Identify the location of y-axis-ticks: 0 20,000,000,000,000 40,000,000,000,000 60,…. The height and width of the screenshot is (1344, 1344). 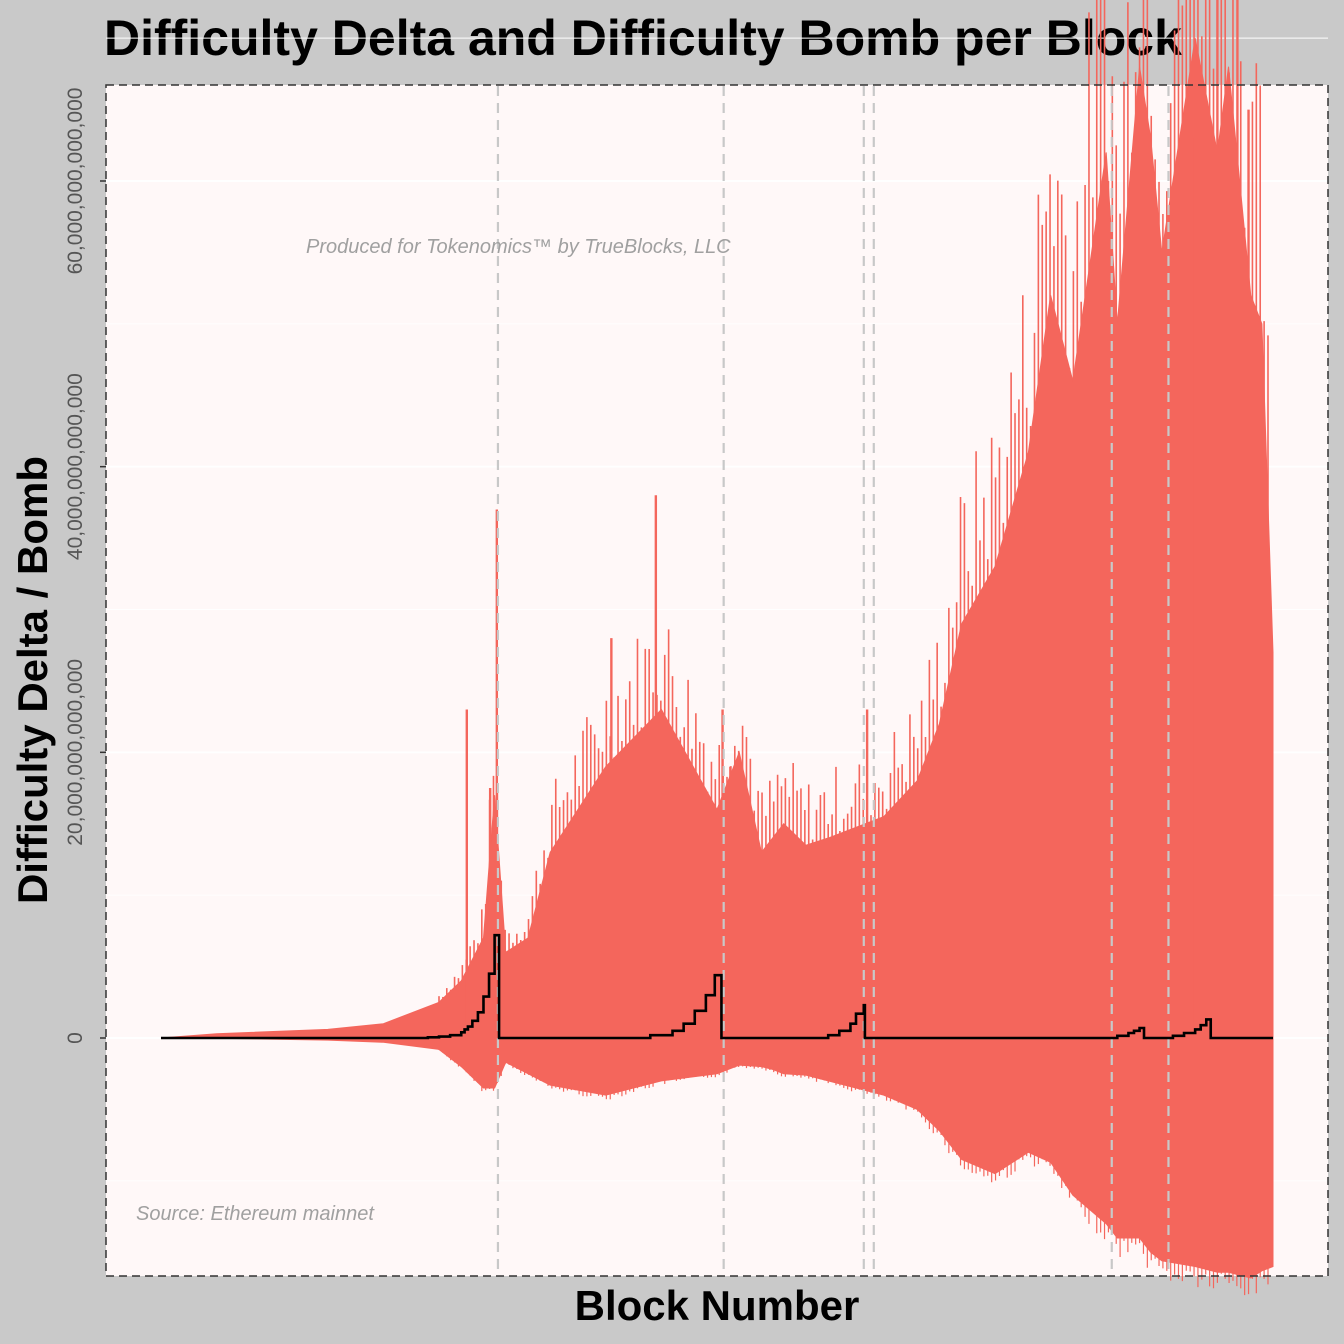
(85, 566).